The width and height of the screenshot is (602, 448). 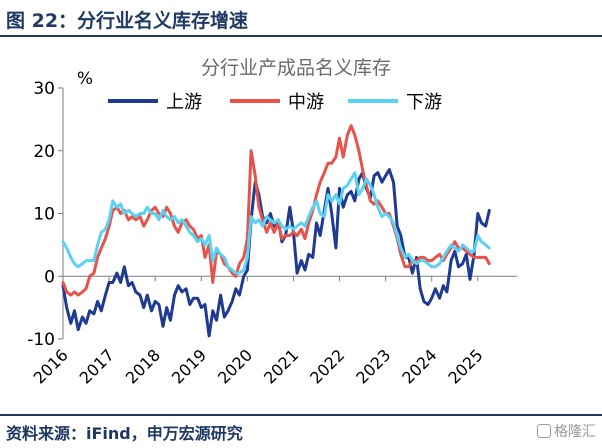 I want to click on legend-label: 上游, so click(x=184, y=102).